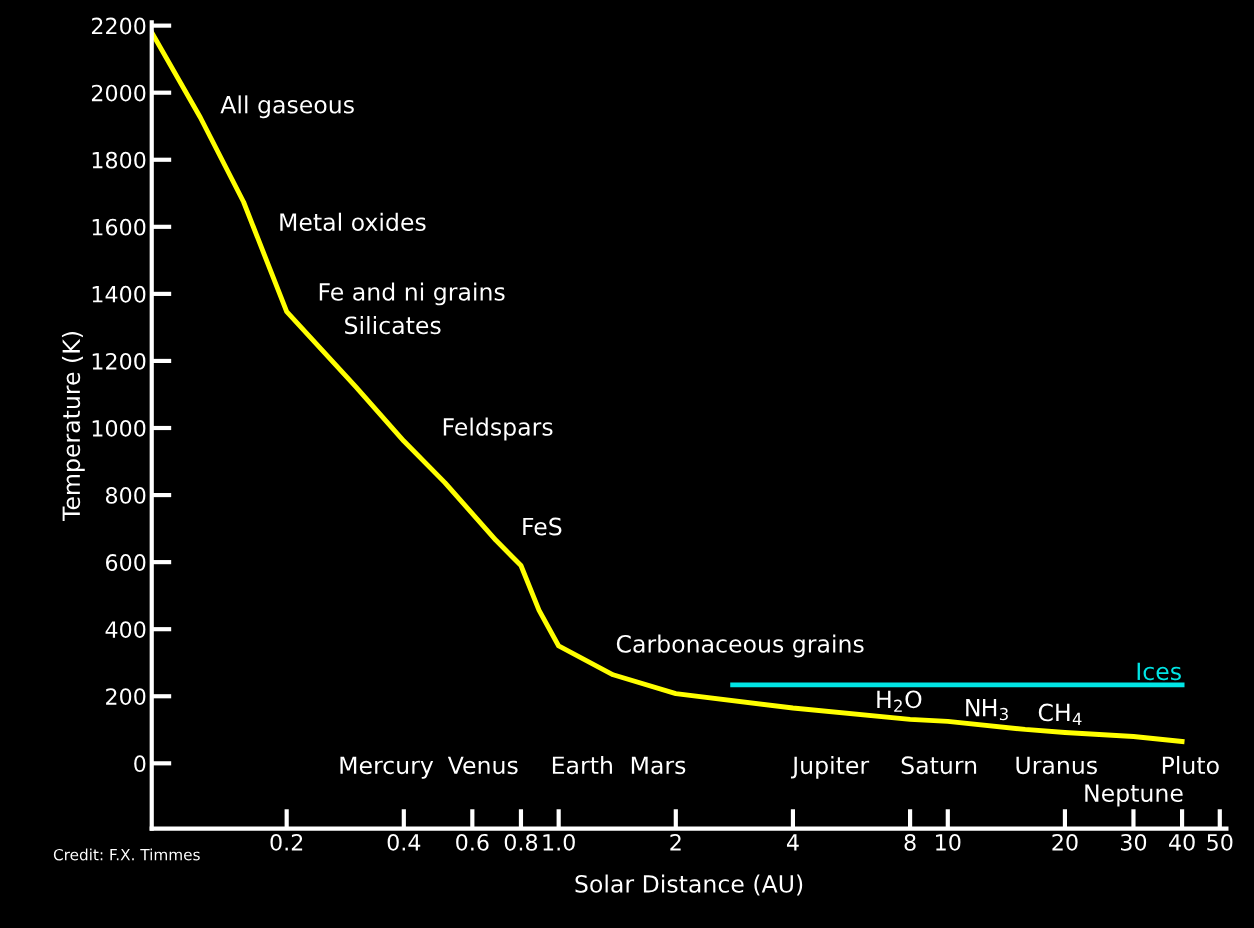 The height and width of the screenshot is (928, 1254). What do you see at coordinates (387, 767) in the screenshot?
I see `annotation: Mercury` at bounding box center [387, 767].